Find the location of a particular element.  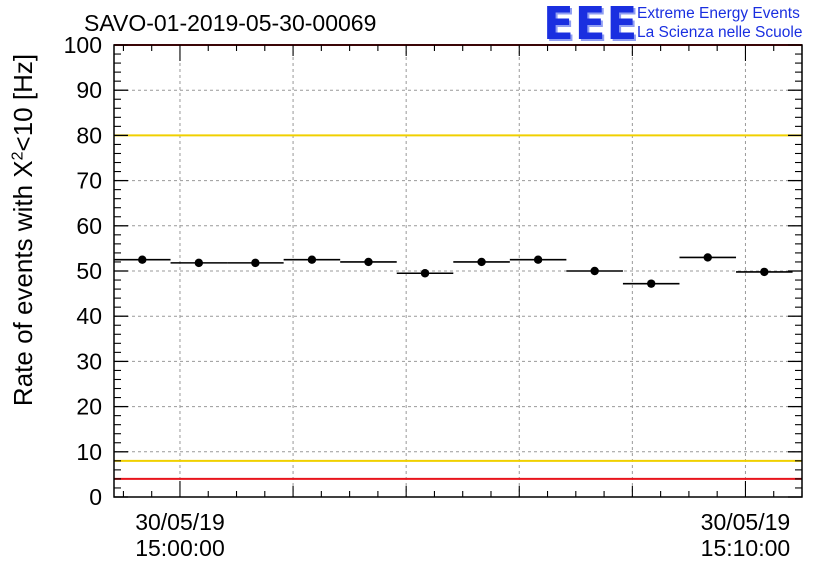

y-tick-label: 80 is located at coordinates (89, 135).